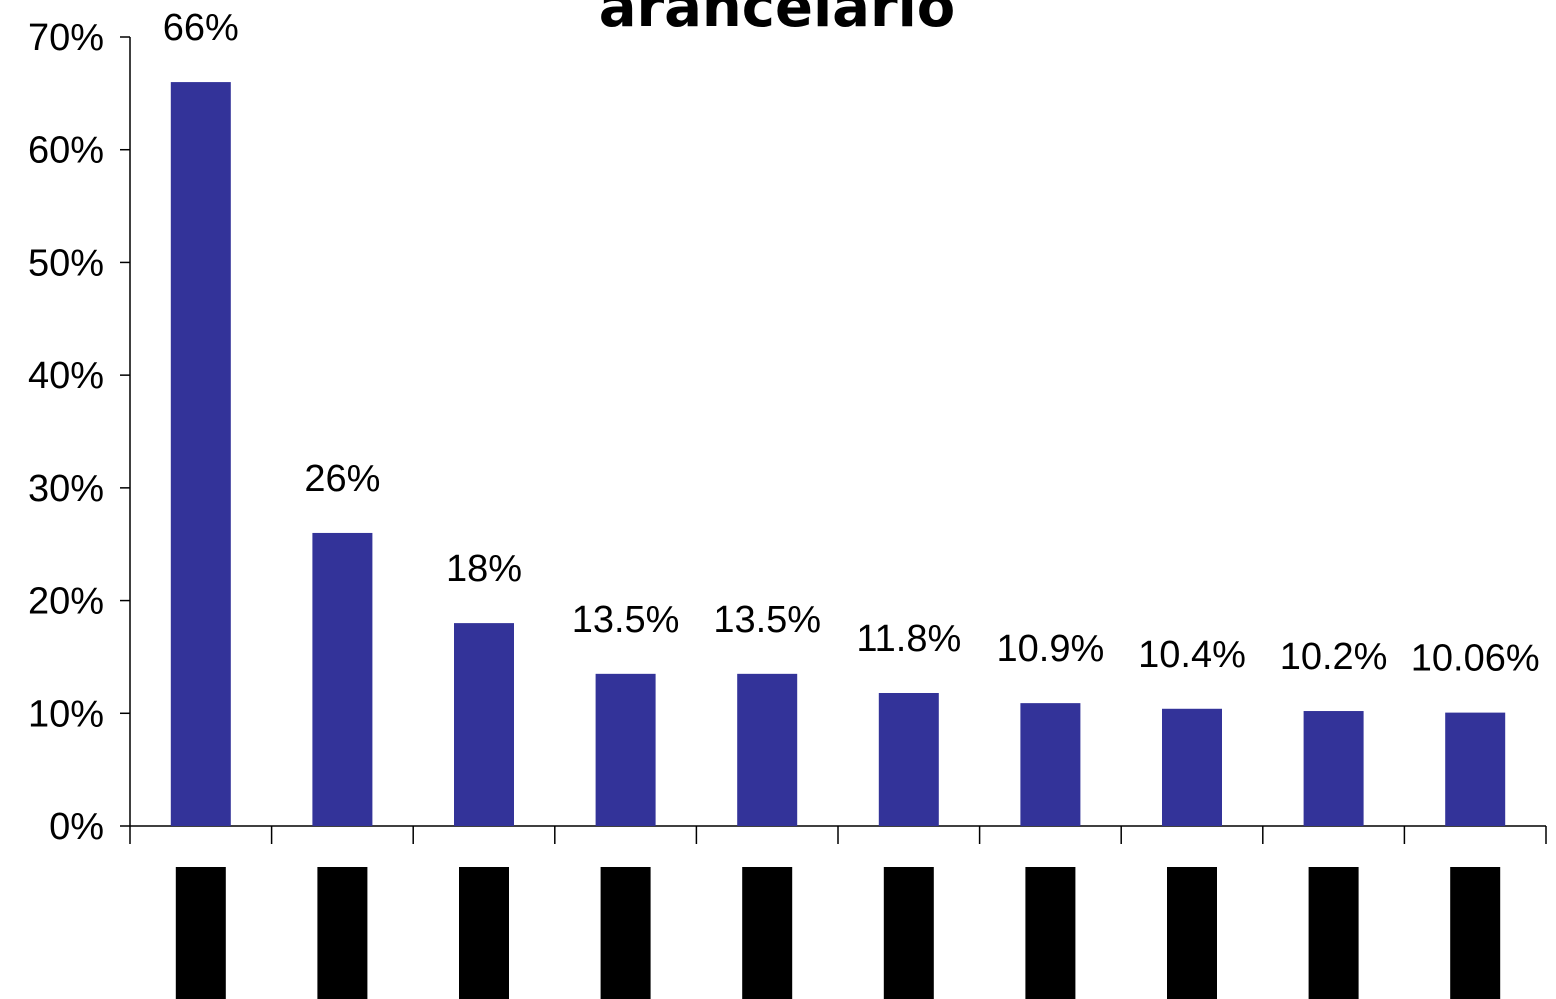 The width and height of the screenshot is (1556, 999). Describe the element at coordinates (76, 827) in the screenshot. I see `y-tick-label: 0%` at that location.